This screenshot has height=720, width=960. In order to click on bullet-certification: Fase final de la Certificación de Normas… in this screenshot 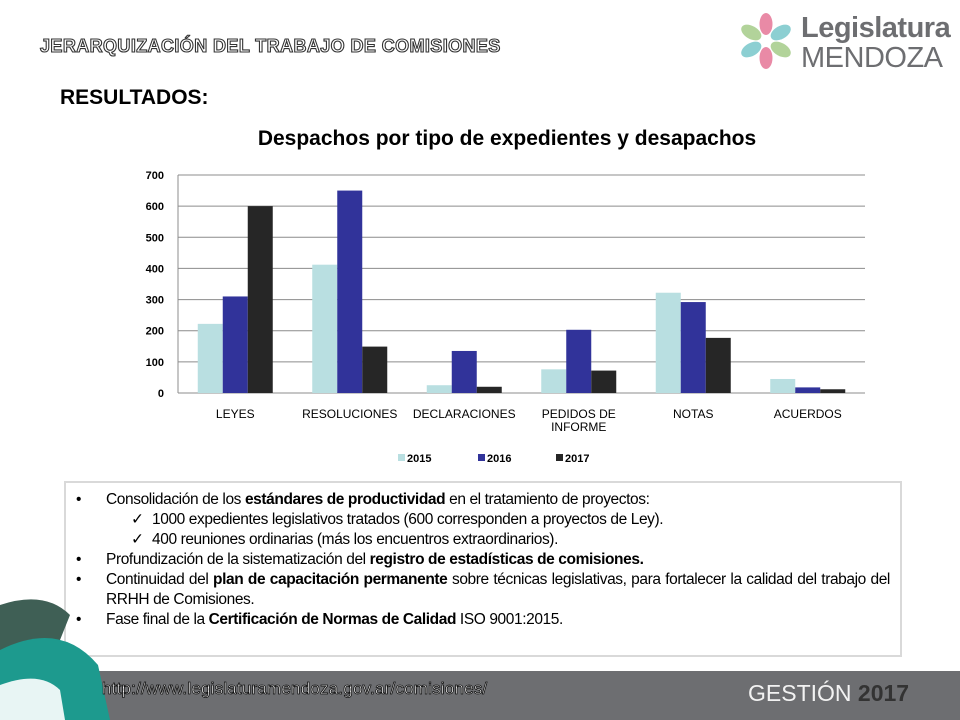, I will do `click(483, 620)`.